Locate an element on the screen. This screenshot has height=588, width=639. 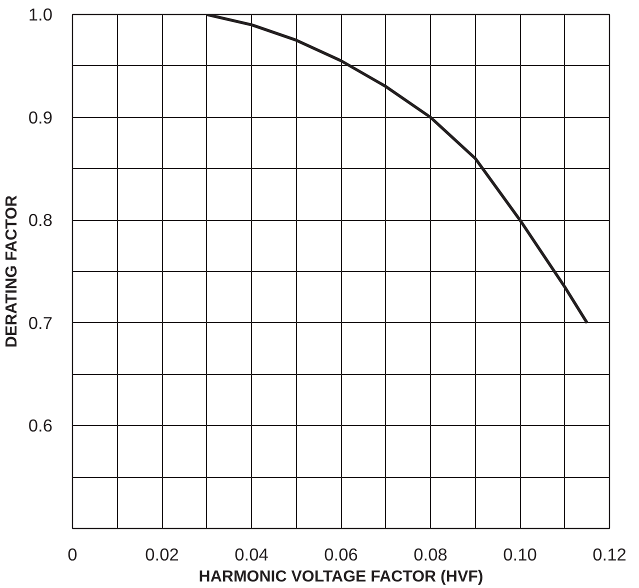
x-tick-label: 0 is located at coordinates (73, 554).